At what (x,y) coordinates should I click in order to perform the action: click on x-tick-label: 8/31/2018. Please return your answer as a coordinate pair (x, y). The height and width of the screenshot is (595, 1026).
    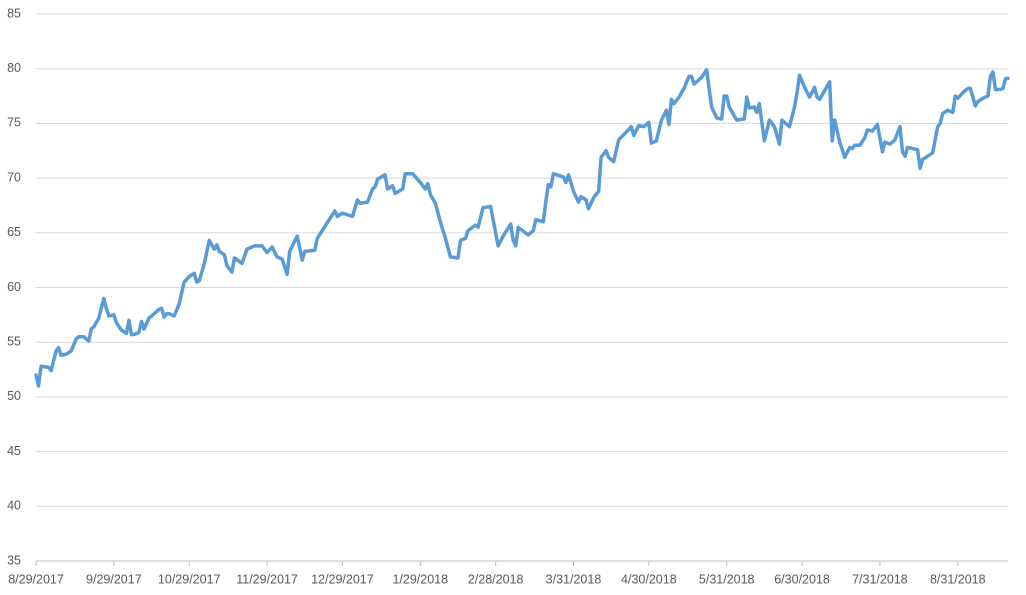
    Looking at the image, I should click on (958, 579).